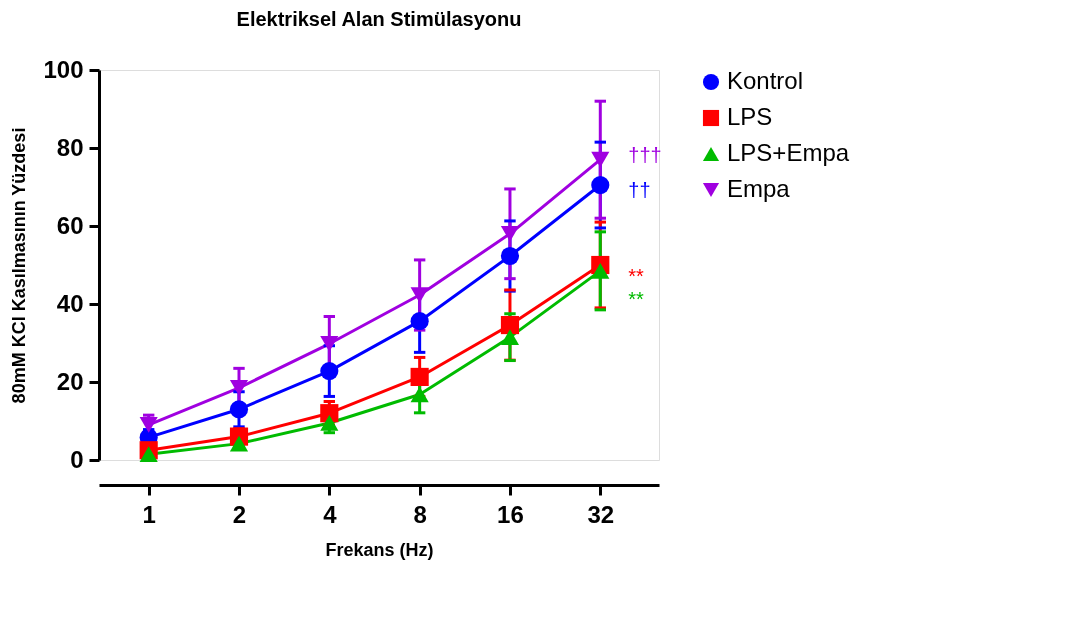 This screenshot has height=621, width=1074. Describe the element at coordinates (70, 225) in the screenshot. I see `y-tick-label: 60` at that location.